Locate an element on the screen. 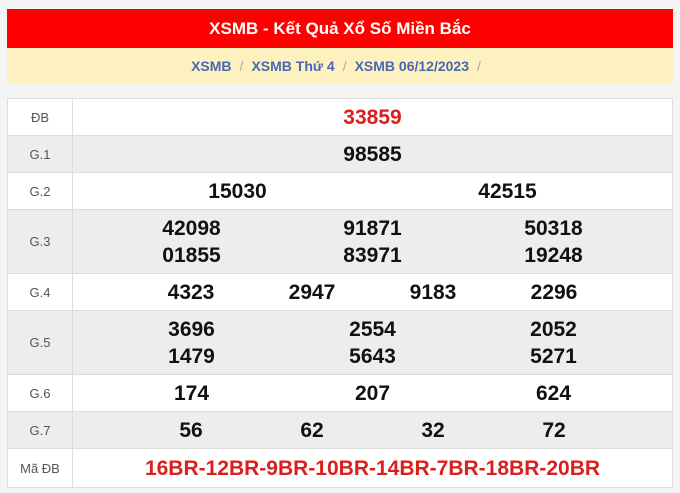 The width and height of the screenshot is (680, 493). prize-row: G.6 174 207 624 is located at coordinates (340, 393).